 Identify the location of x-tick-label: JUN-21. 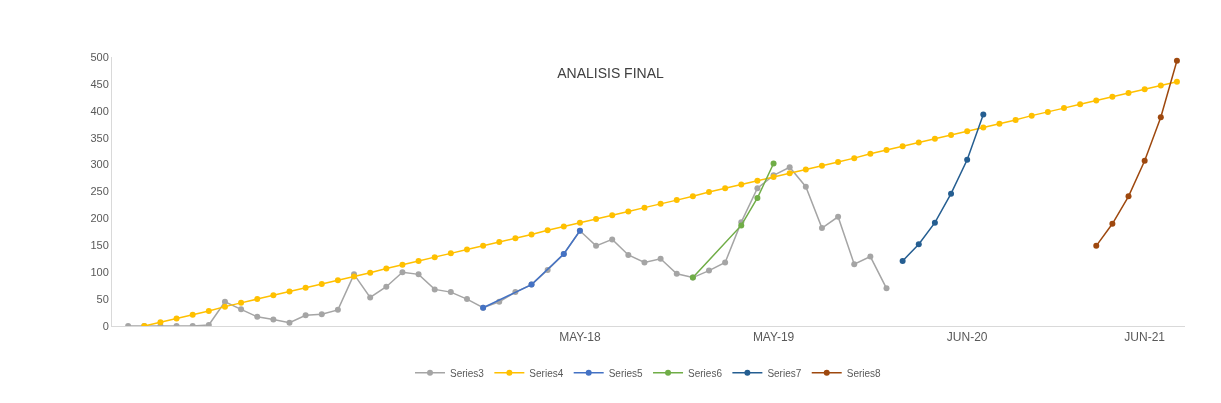
(1145, 337).